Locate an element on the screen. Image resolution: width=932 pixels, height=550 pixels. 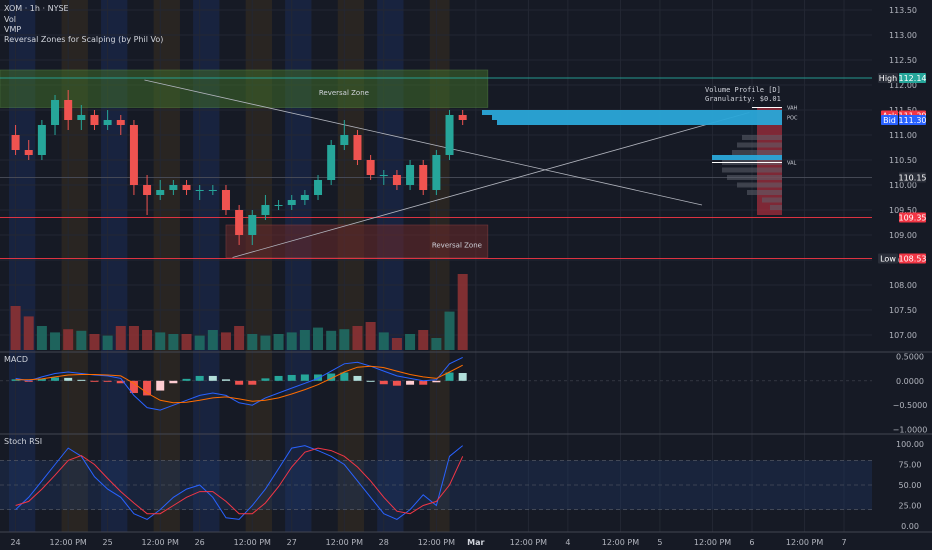
y-tick-label: 111.00 is located at coordinates (903, 135).